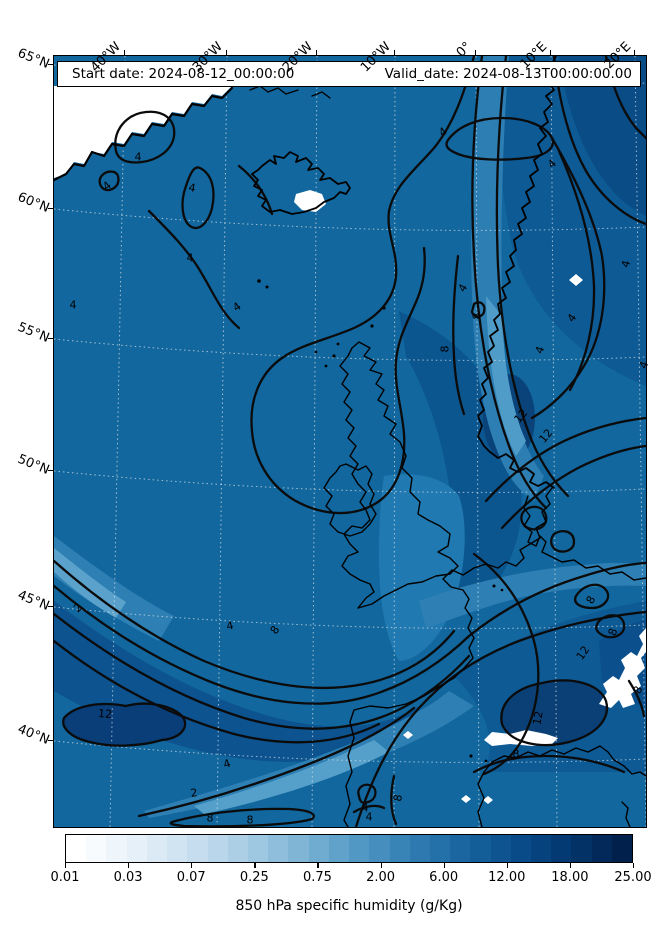 The height and width of the screenshot is (936, 664). I want to click on ireland-coast, so click(350, 500).